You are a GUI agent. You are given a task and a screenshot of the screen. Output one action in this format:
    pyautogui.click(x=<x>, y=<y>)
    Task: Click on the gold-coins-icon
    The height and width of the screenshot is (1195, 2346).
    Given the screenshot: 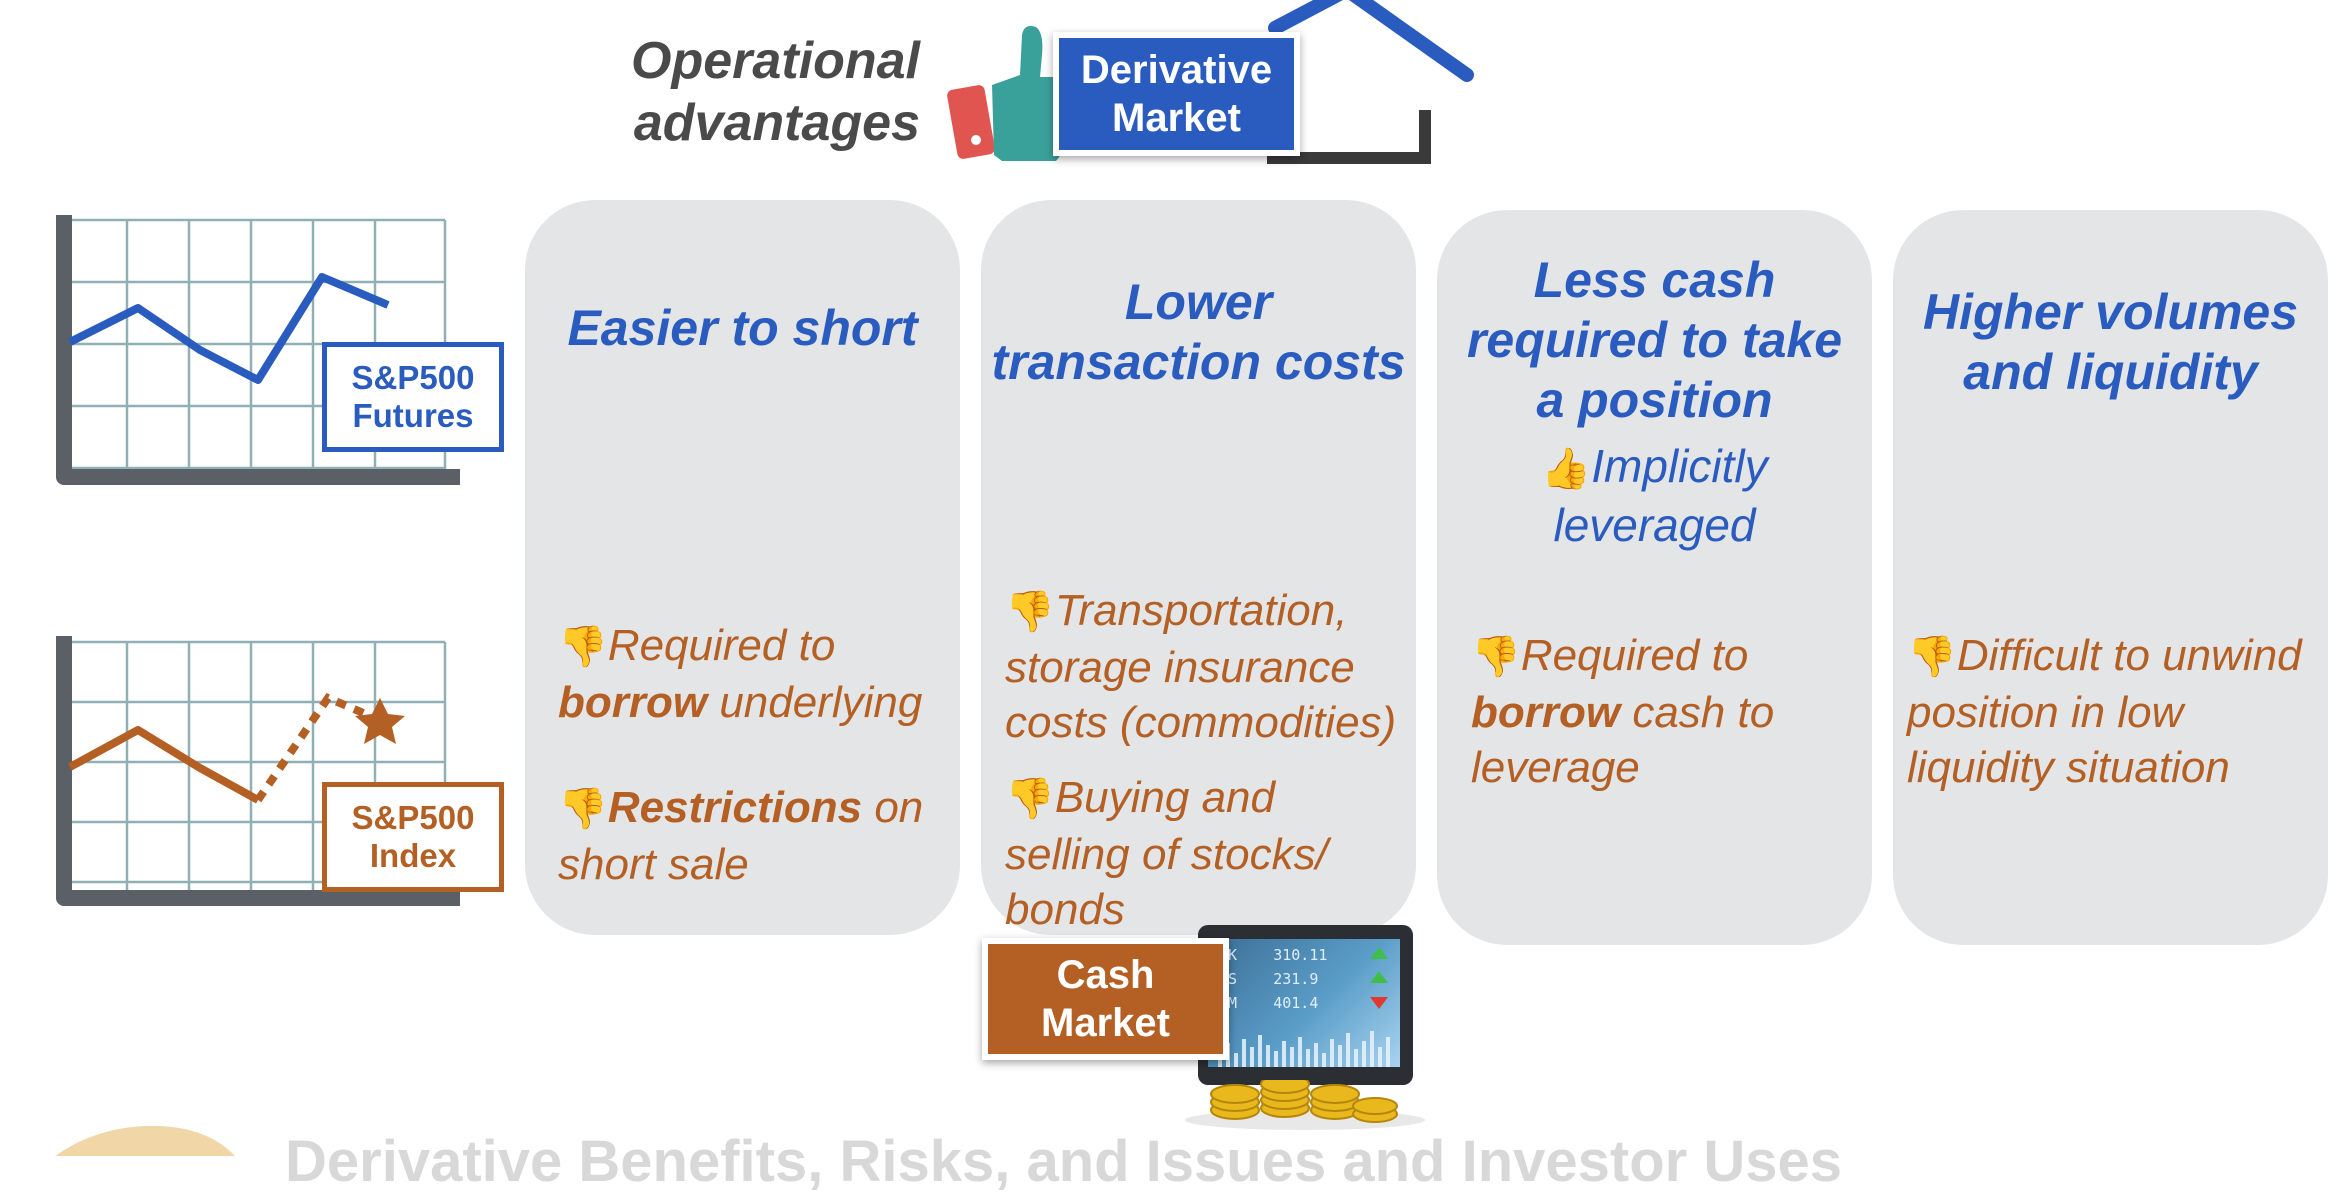 What is the action you would take?
    pyautogui.click(x=1305, y=1105)
    